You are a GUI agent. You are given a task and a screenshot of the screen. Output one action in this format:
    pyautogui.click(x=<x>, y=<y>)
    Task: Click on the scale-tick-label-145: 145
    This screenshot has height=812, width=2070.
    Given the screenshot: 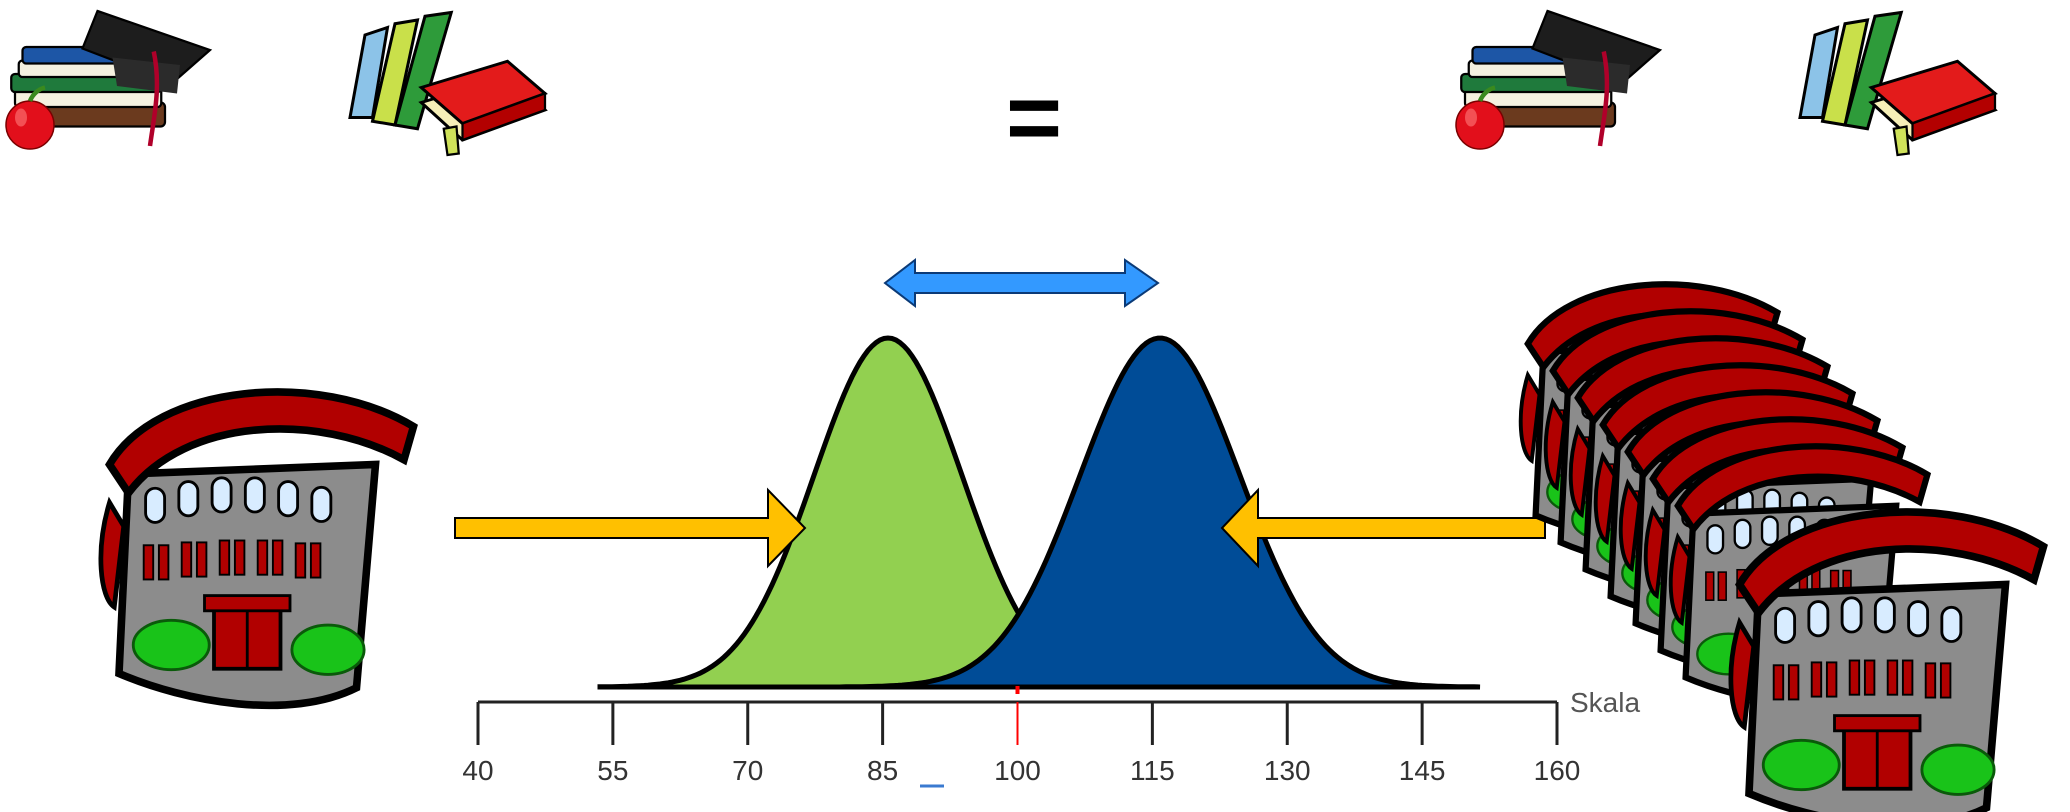 What is the action you would take?
    pyautogui.click(x=1422, y=770)
    